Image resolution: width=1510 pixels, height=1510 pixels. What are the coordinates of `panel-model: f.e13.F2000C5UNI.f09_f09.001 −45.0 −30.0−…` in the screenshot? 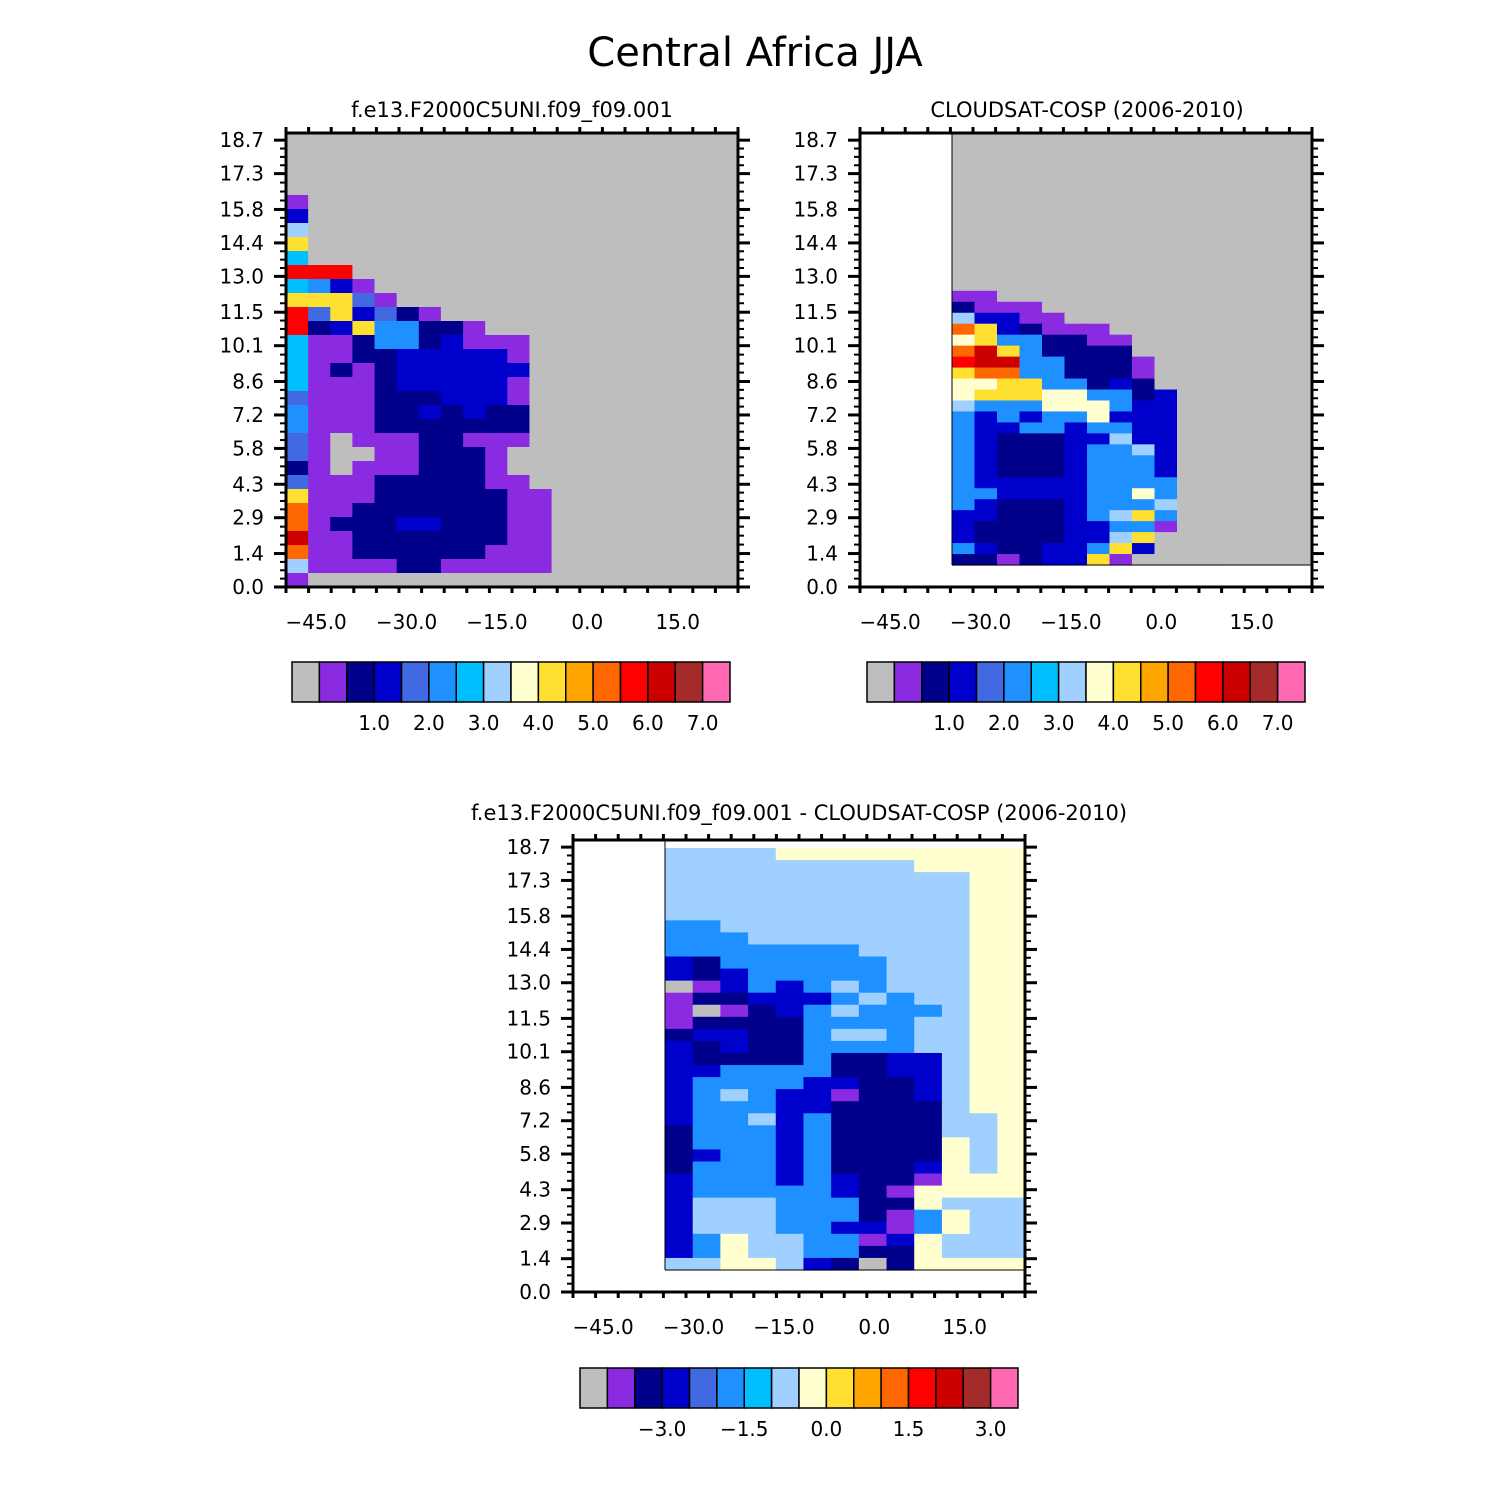 It's located at (484, 416).